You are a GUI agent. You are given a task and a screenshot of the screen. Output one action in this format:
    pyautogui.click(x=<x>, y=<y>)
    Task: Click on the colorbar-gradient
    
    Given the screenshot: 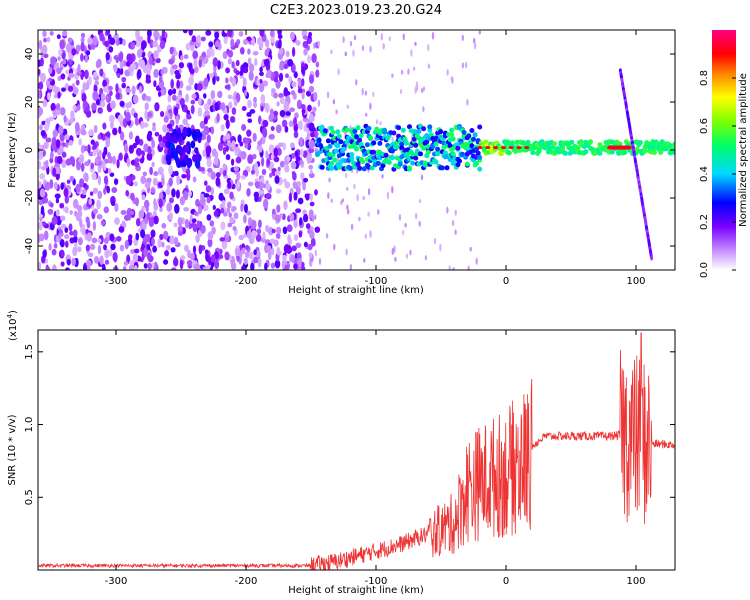 What is the action you would take?
    pyautogui.click(x=724, y=150)
    